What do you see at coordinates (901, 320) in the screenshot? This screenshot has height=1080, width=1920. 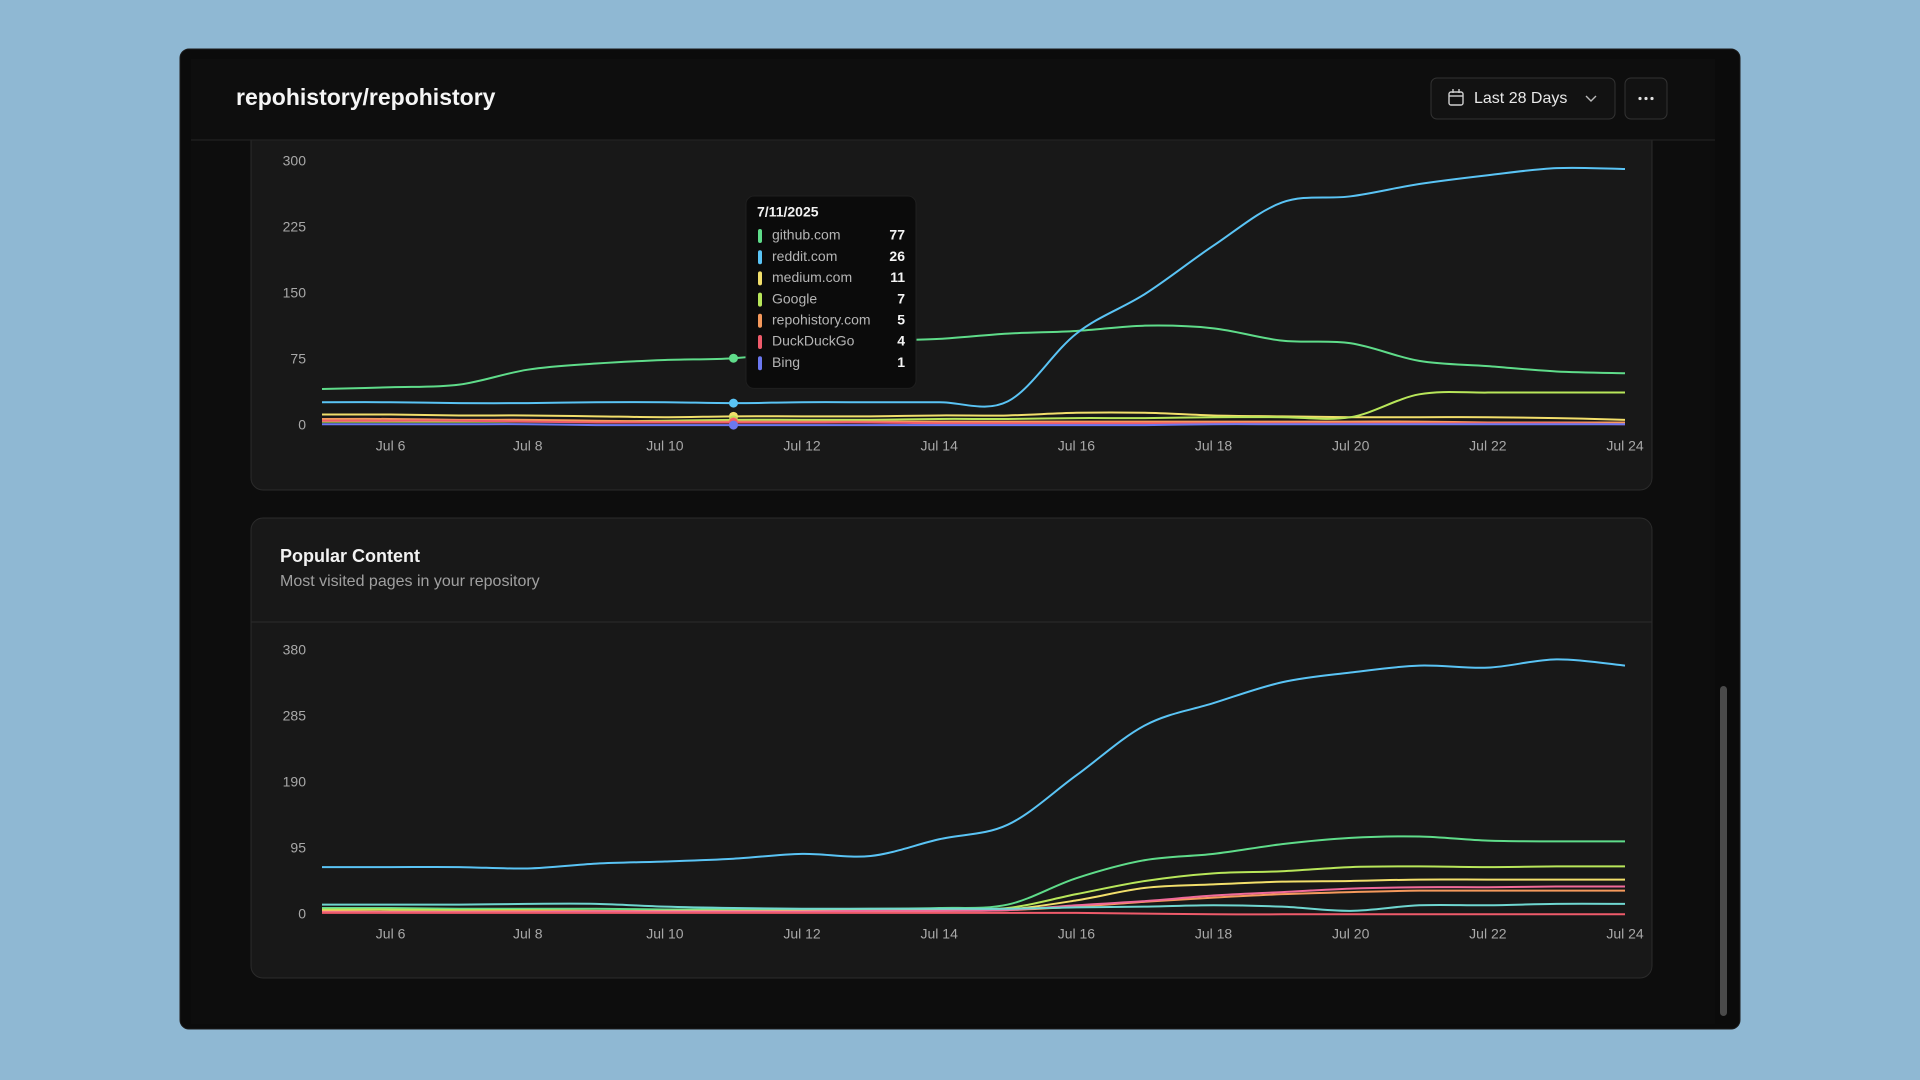 I see `tooltip-value: 5` at bounding box center [901, 320].